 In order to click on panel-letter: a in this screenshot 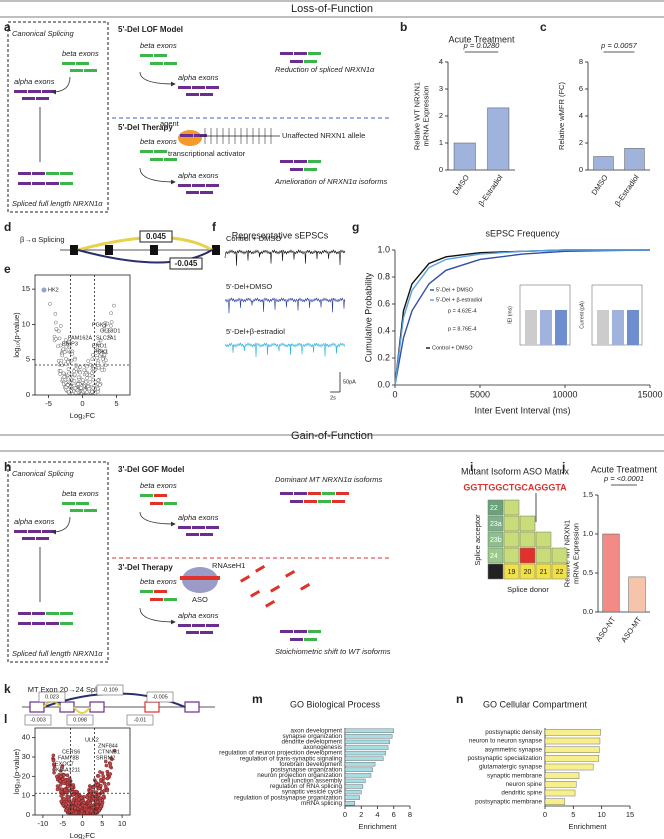, I will do `click(7, 27)`.